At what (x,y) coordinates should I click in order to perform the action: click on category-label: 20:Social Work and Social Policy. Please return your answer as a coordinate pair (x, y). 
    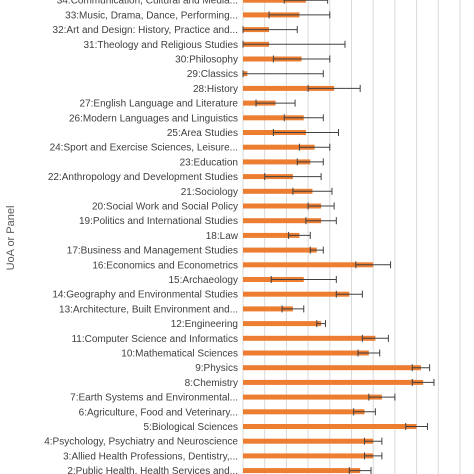
    Looking at the image, I should click on (165, 207).